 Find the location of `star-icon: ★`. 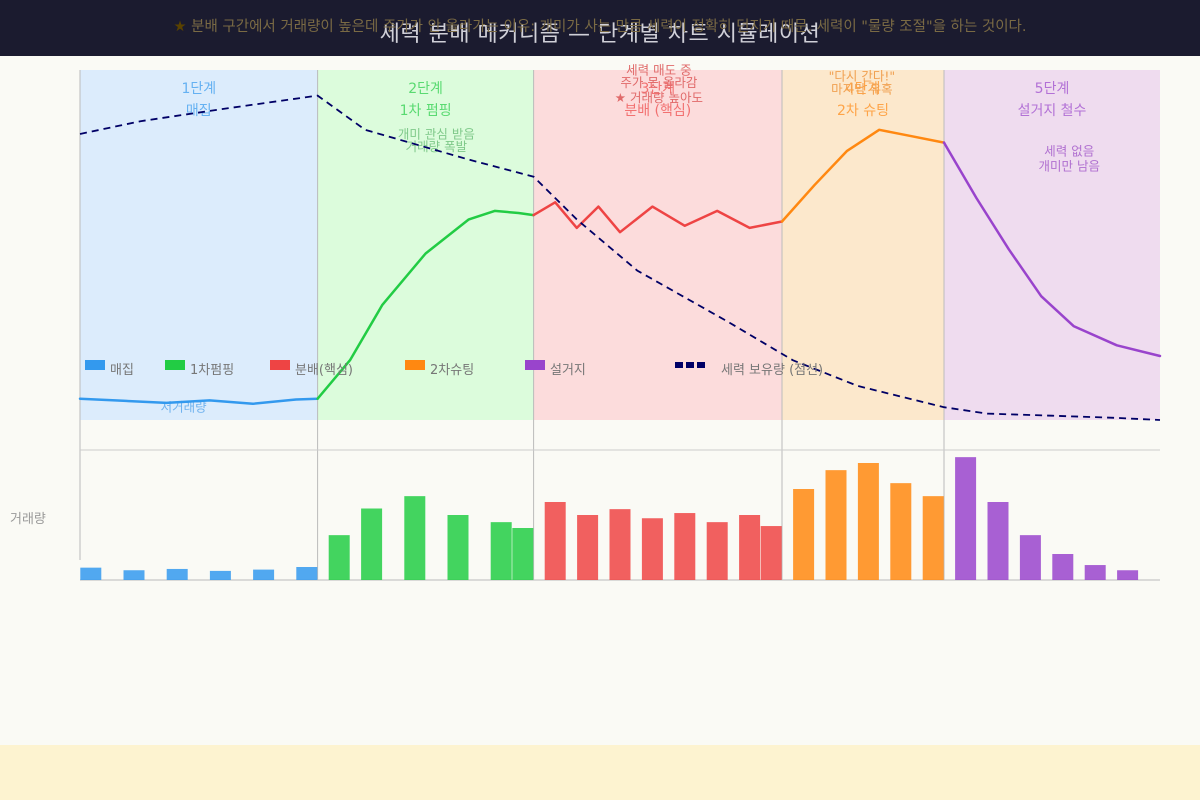

star-icon: ★ is located at coordinates (180, 27).